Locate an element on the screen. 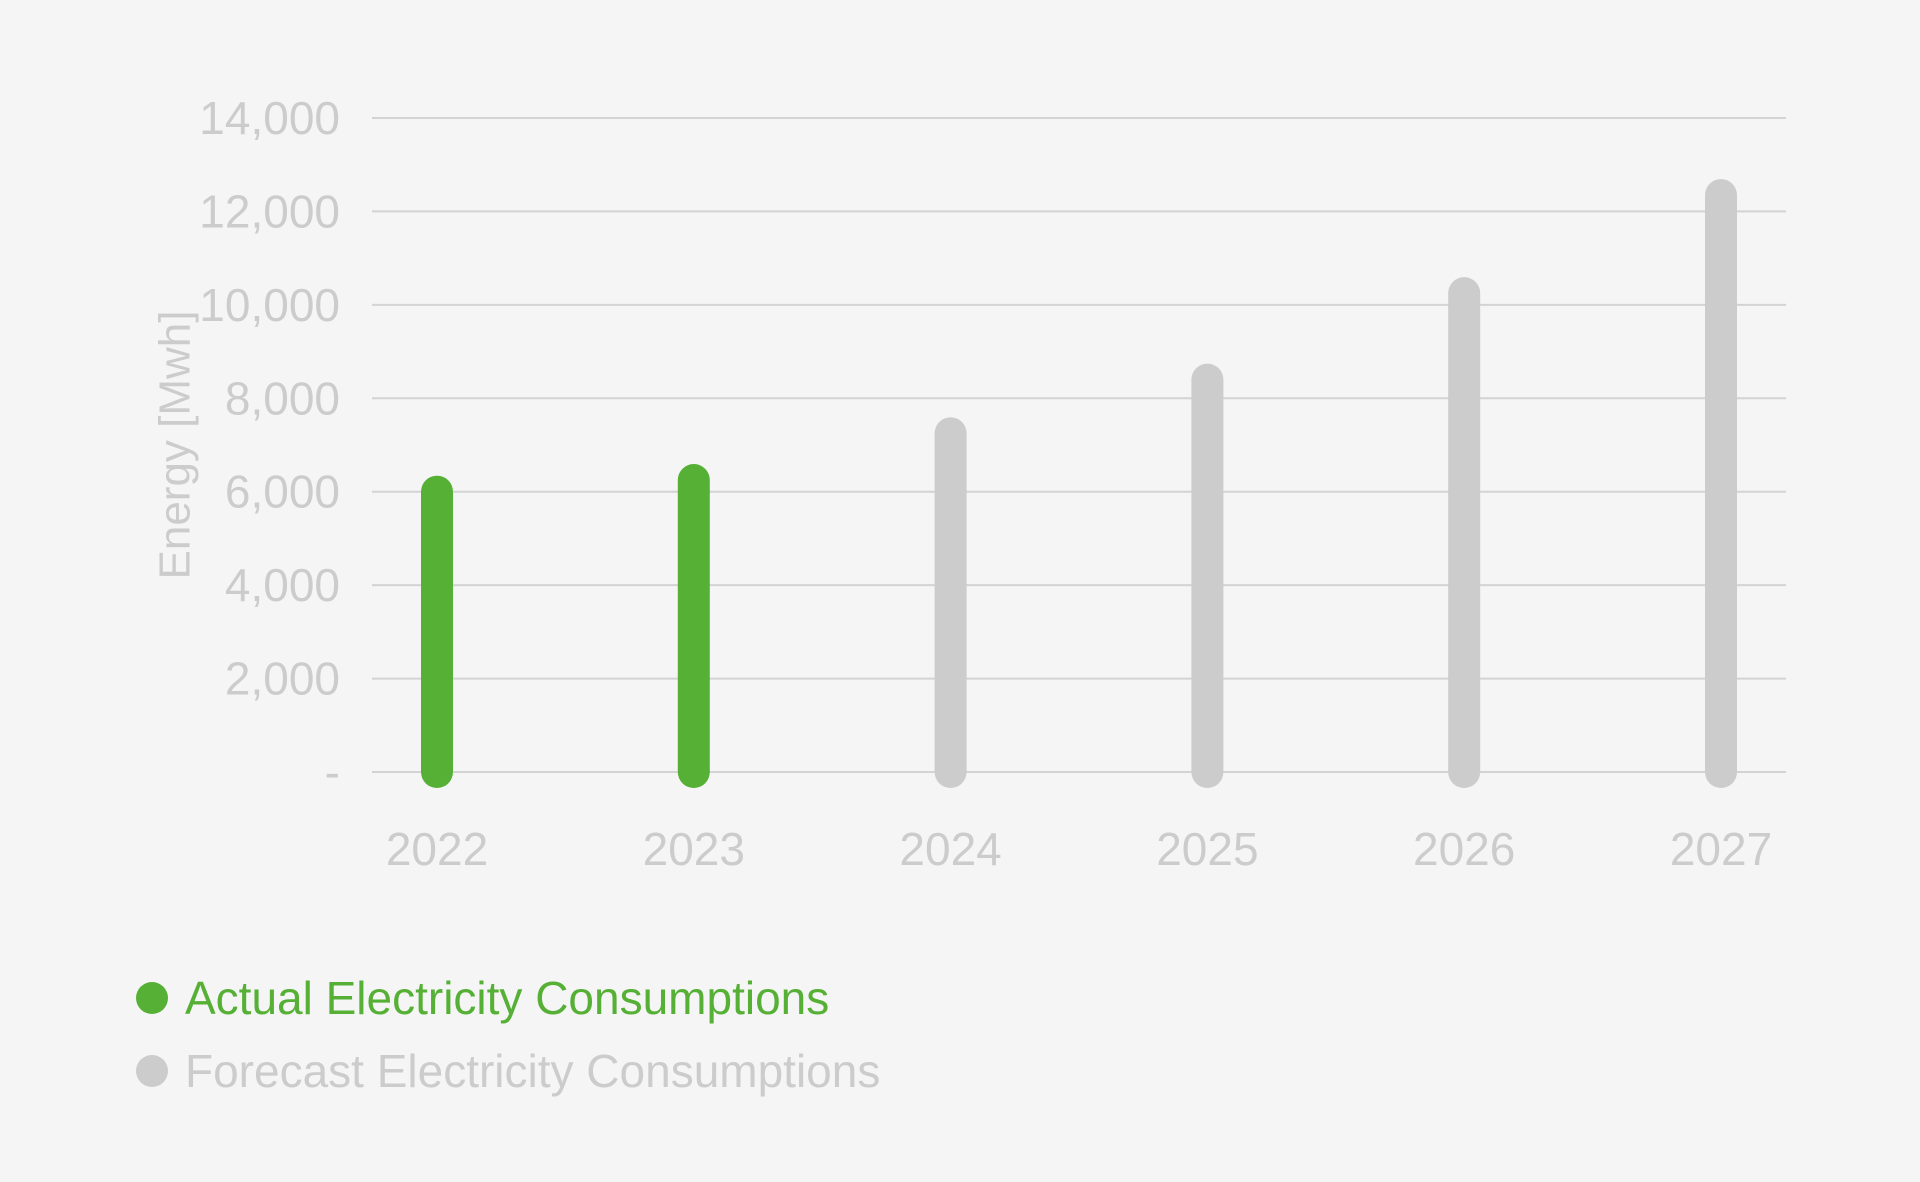  x-tick-label: 2026 is located at coordinates (1464, 849).